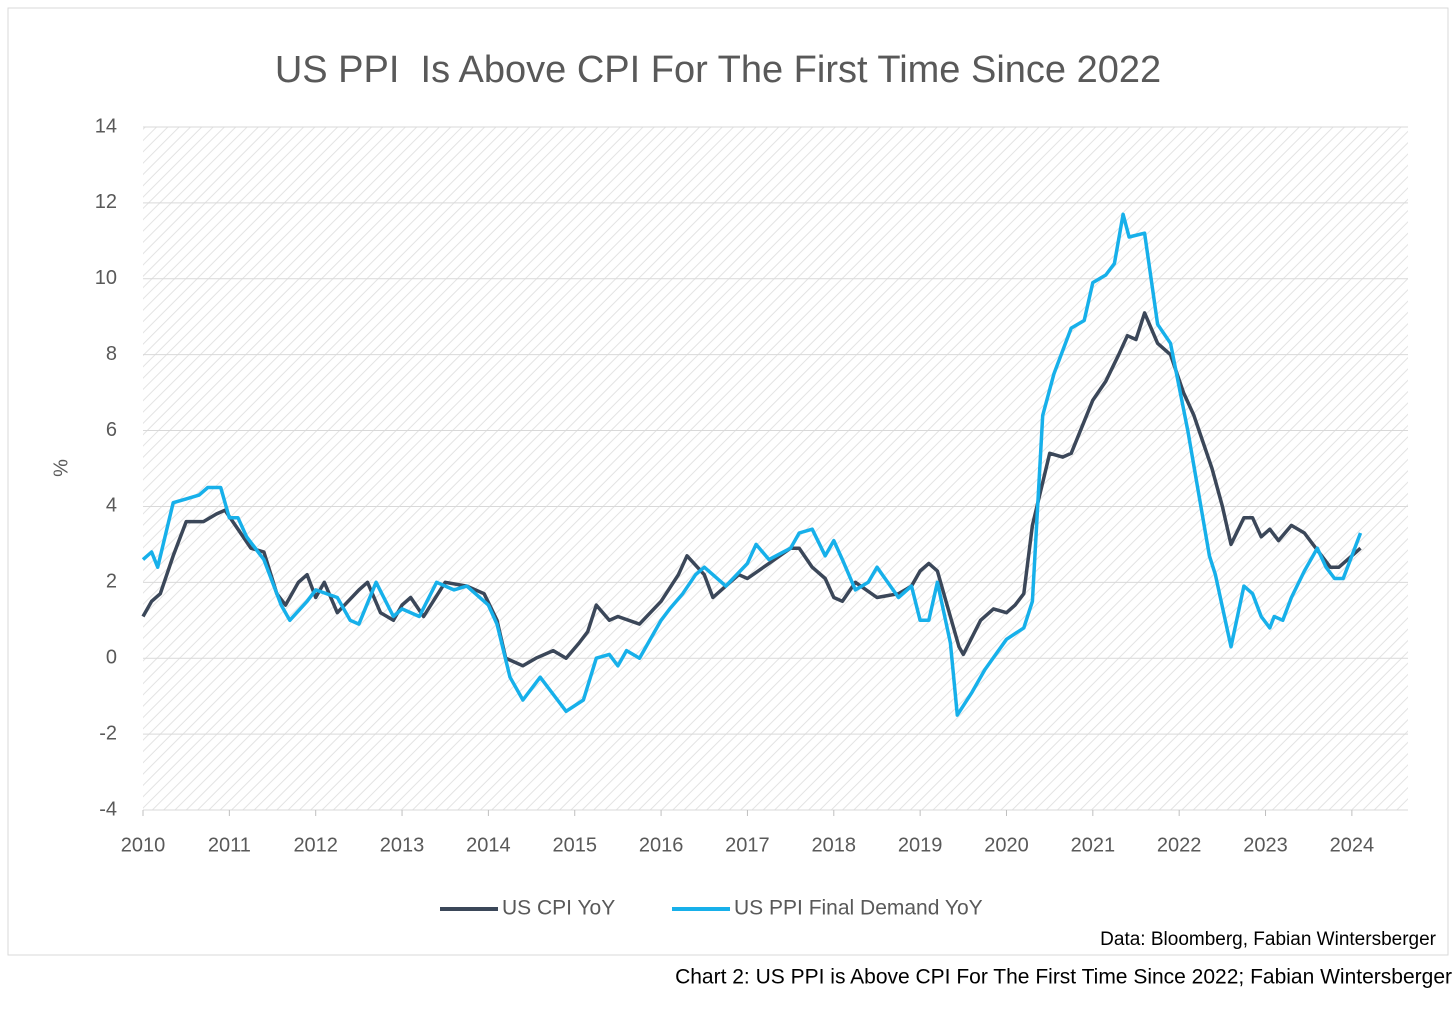 The width and height of the screenshot is (1456, 1011). I want to click on y-tick-label: 10, so click(106, 278).